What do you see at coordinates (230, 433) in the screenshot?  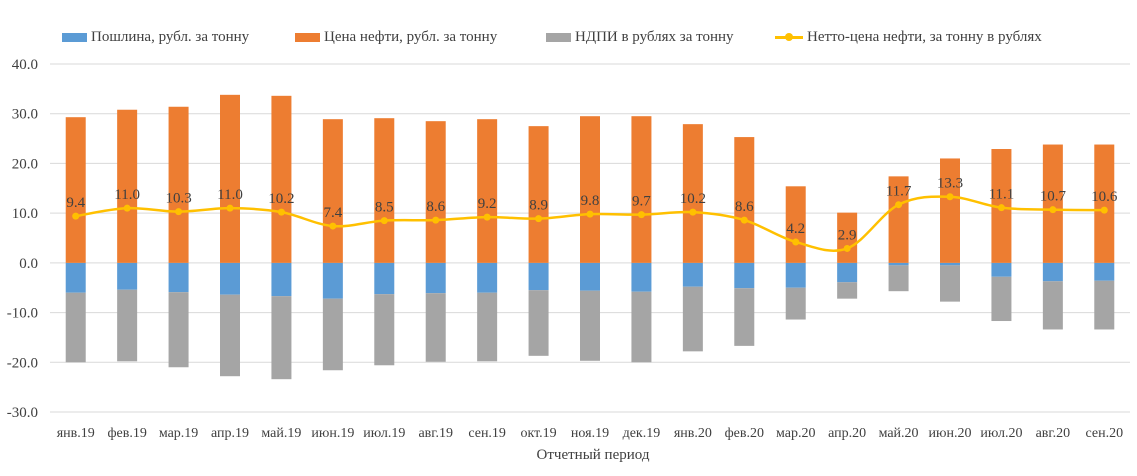 I see `x-tick-label: апр.19` at bounding box center [230, 433].